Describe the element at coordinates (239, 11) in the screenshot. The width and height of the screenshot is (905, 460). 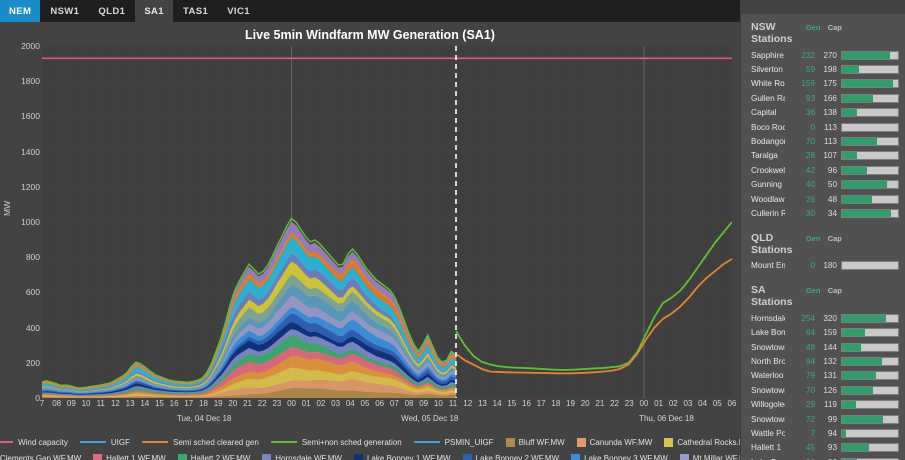
I see `tab-vic1: VIC1` at that location.